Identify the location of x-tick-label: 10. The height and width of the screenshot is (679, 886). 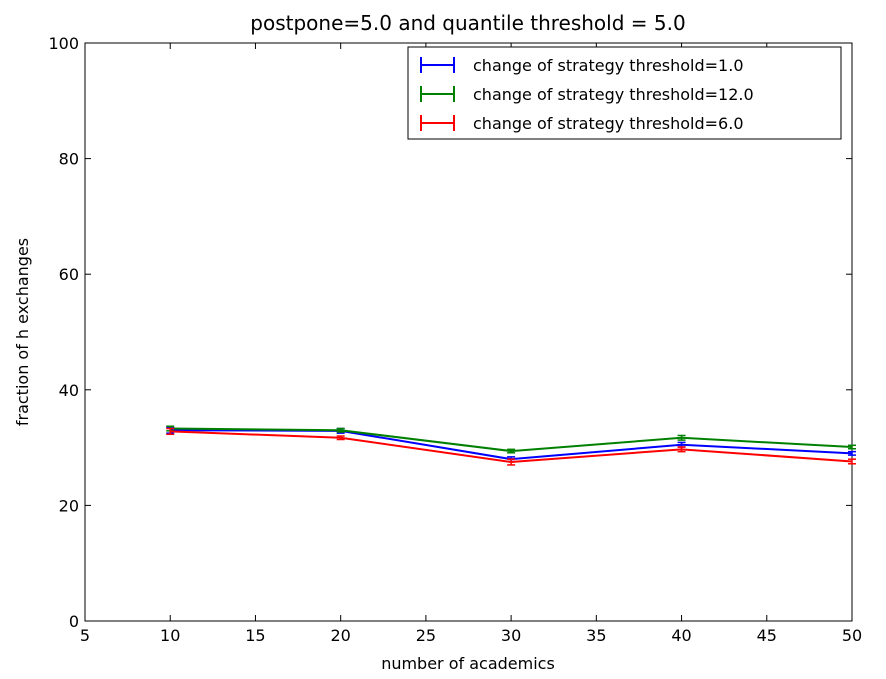
(170, 635).